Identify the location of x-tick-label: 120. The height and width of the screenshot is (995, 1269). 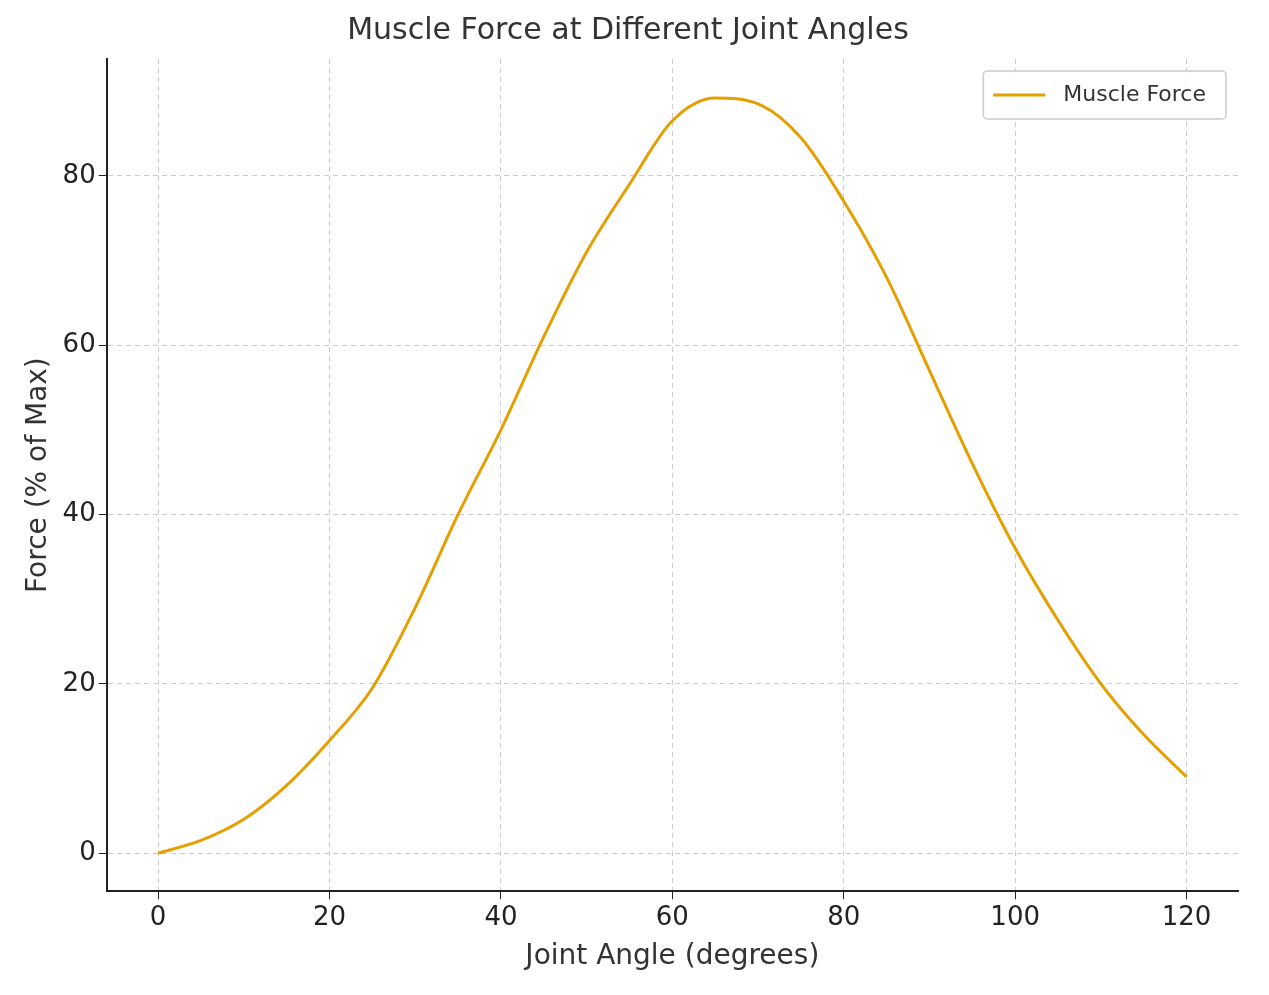
(1186, 915).